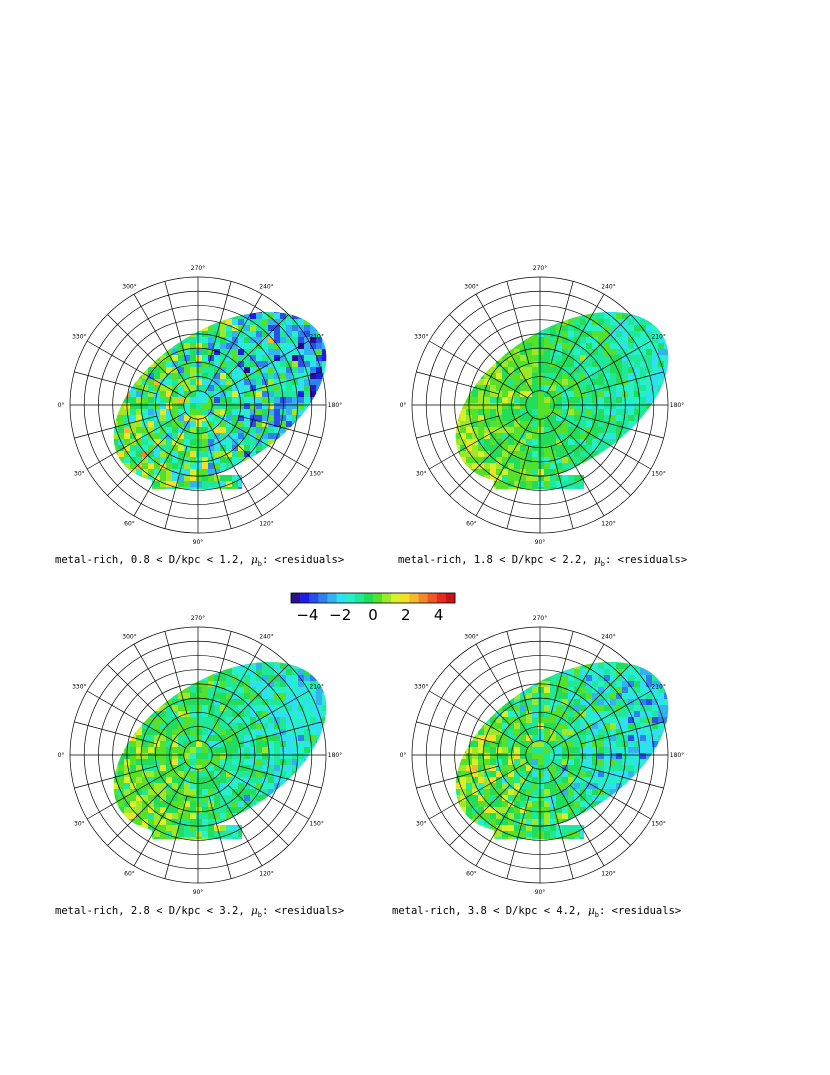 The width and height of the screenshot is (830, 1075). What do you see at coordinates (608, 524) in the screenshot?
I see `angle-label: 120°` at bounding box center [608, 524].